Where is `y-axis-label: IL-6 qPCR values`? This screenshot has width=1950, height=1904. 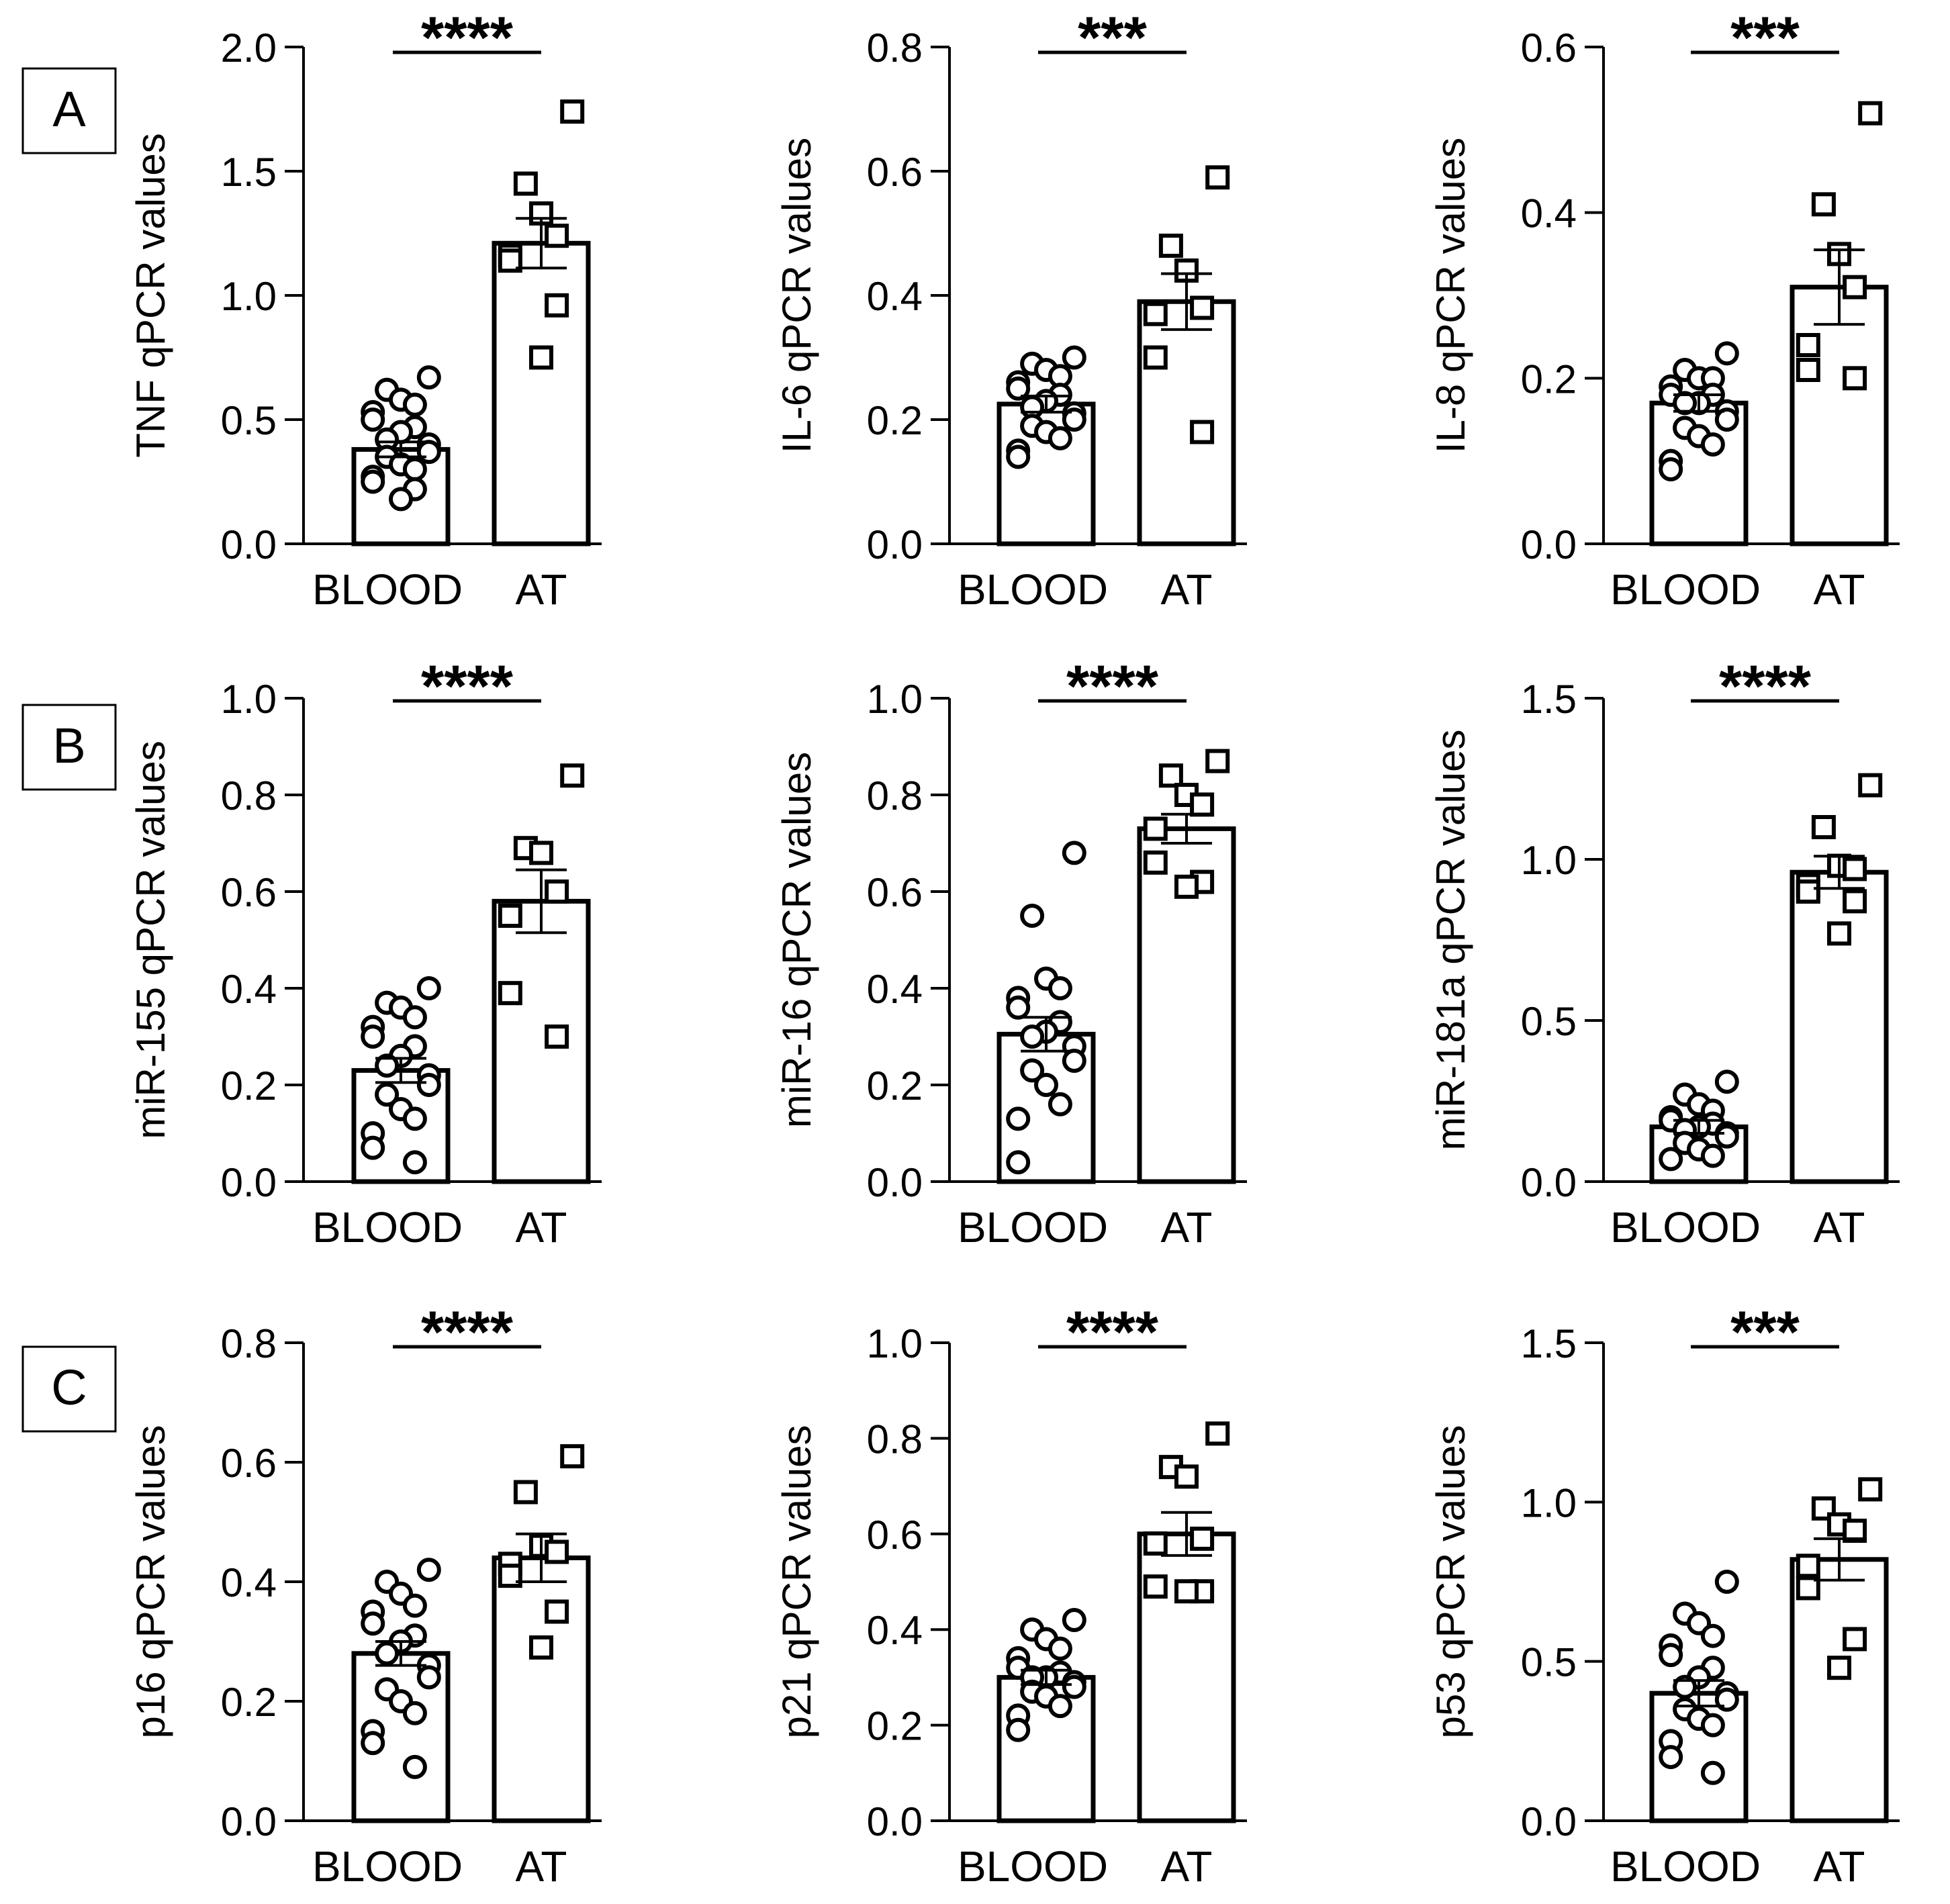 y-axis-label: IL-6 qPCR values is located at coordinates (796, 295).